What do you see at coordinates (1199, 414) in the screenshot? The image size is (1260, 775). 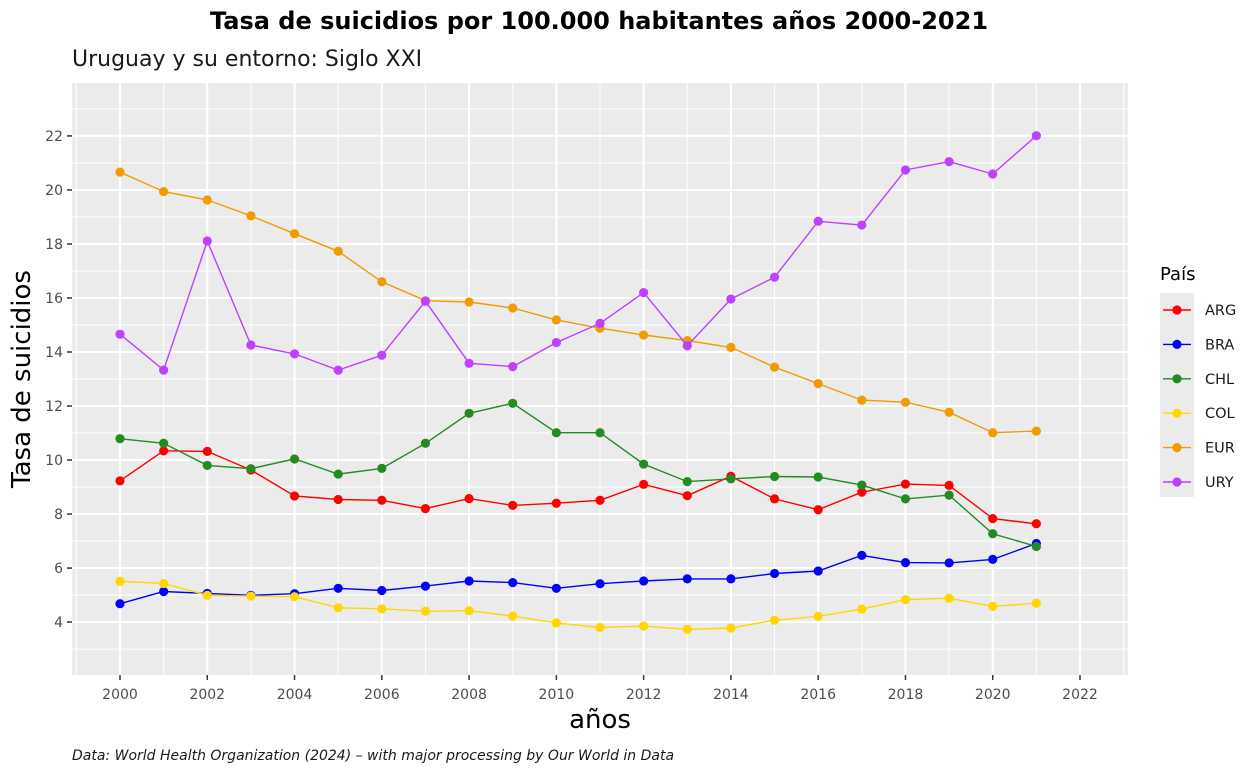 I see `legend-item-col: COL` at bounding box center [1199, 414].